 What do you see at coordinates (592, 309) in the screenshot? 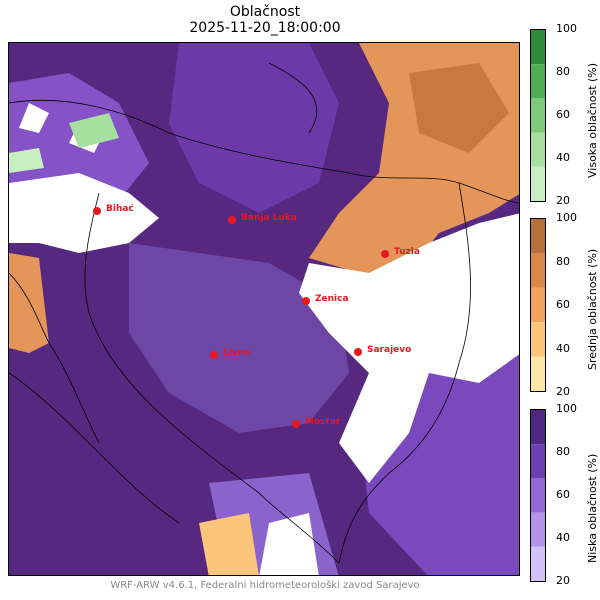
I see `colorbar-mid-label: Srednja oblačnost (%)` at bounding box center [592, 309].